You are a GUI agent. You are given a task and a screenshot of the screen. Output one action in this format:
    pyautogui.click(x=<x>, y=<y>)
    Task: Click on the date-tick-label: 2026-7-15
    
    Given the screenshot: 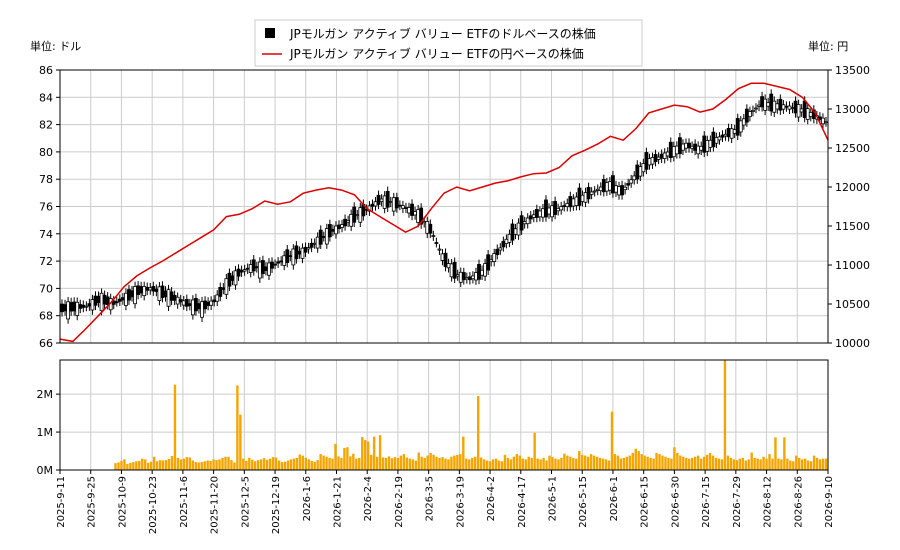 What is the action you would take?
    pyautogui.click(x=706, y=502)
    